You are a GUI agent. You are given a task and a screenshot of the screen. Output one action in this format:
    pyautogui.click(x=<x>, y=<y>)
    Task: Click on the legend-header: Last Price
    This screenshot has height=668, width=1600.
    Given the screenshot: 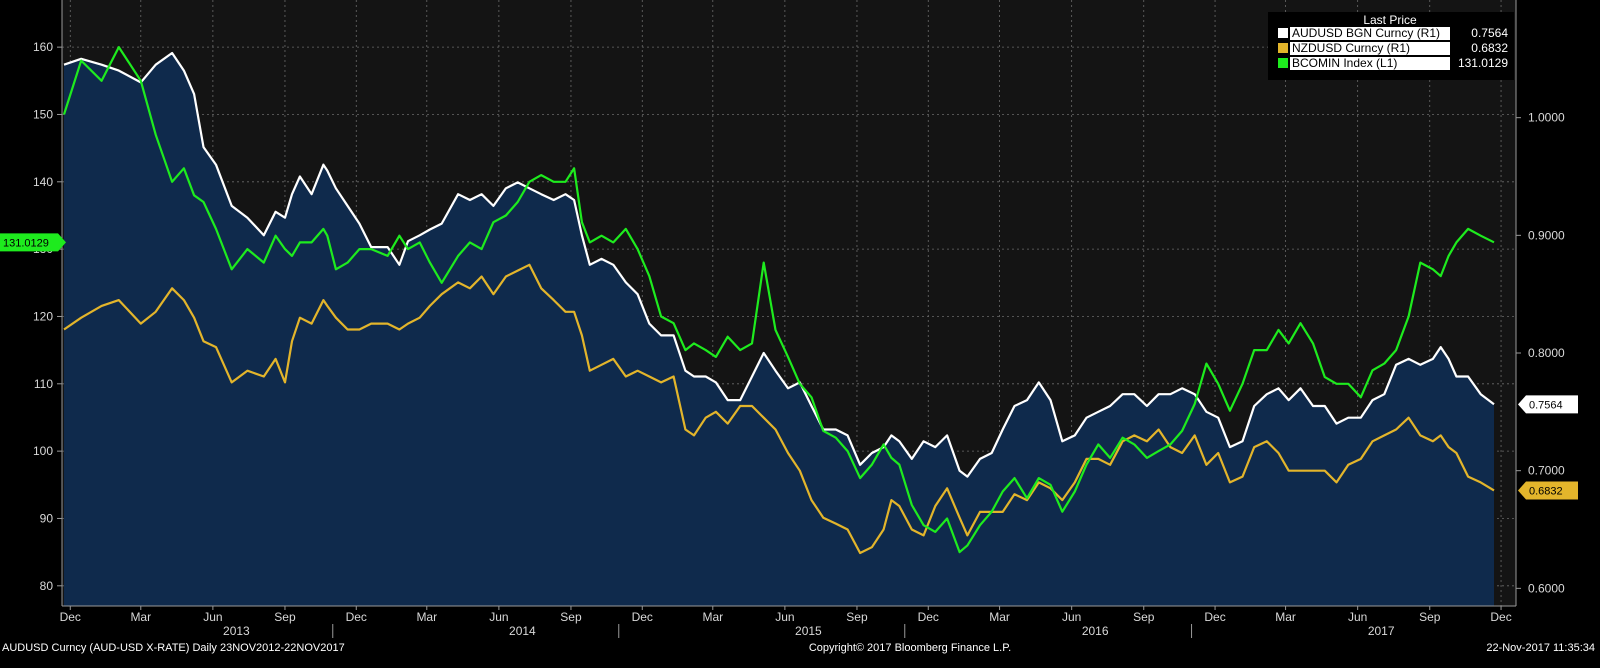 What is the action you would take?
    pyautogui.click(x=1390, y=20)
    